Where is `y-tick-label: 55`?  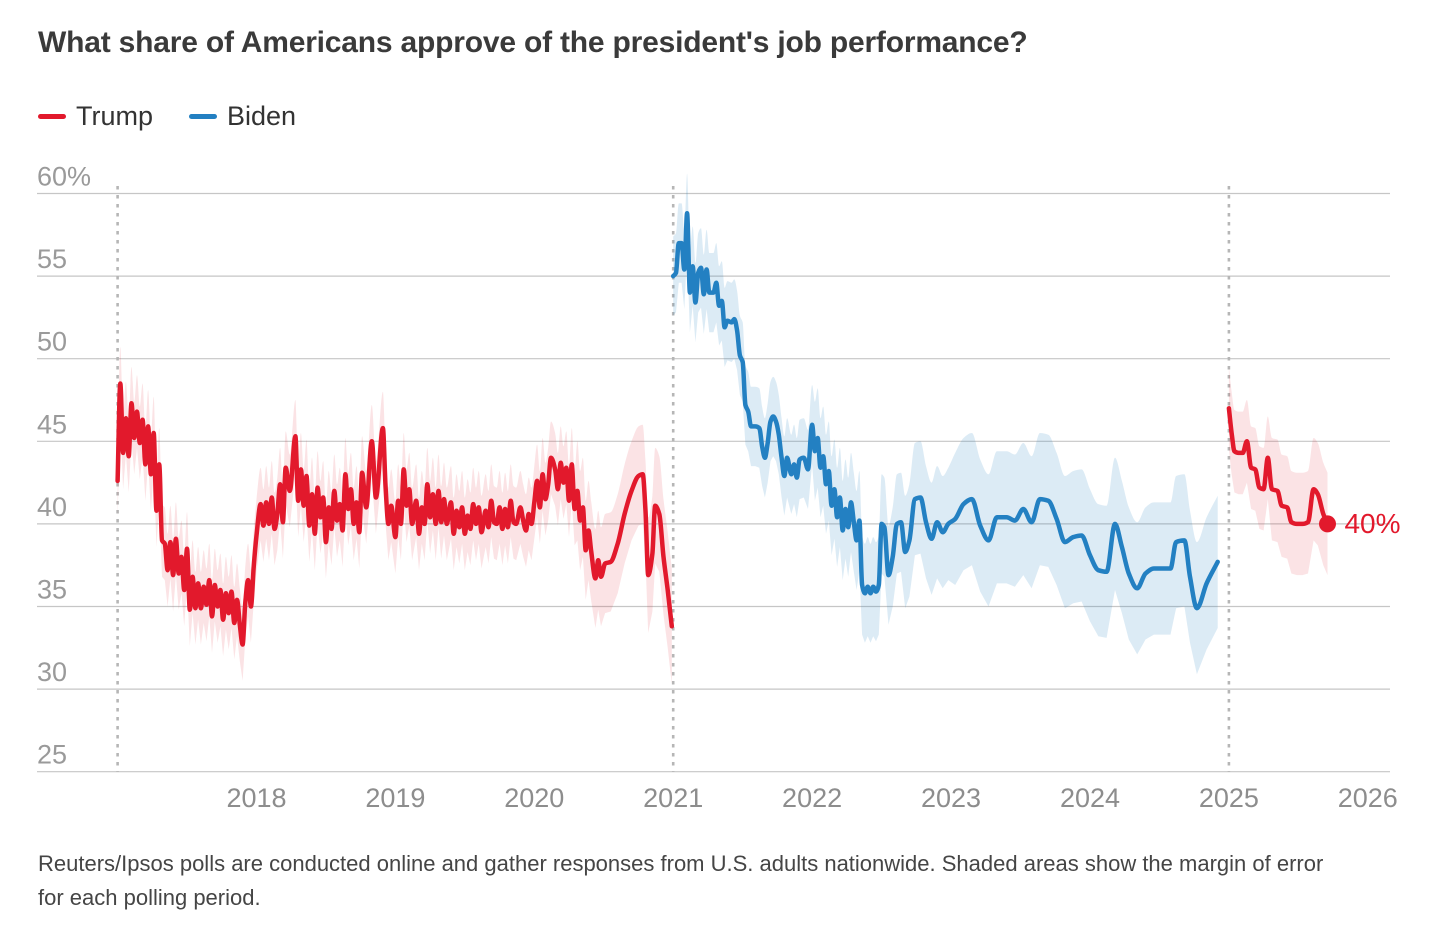 y-tick-label: 55 is located at coordinates (52, 259).